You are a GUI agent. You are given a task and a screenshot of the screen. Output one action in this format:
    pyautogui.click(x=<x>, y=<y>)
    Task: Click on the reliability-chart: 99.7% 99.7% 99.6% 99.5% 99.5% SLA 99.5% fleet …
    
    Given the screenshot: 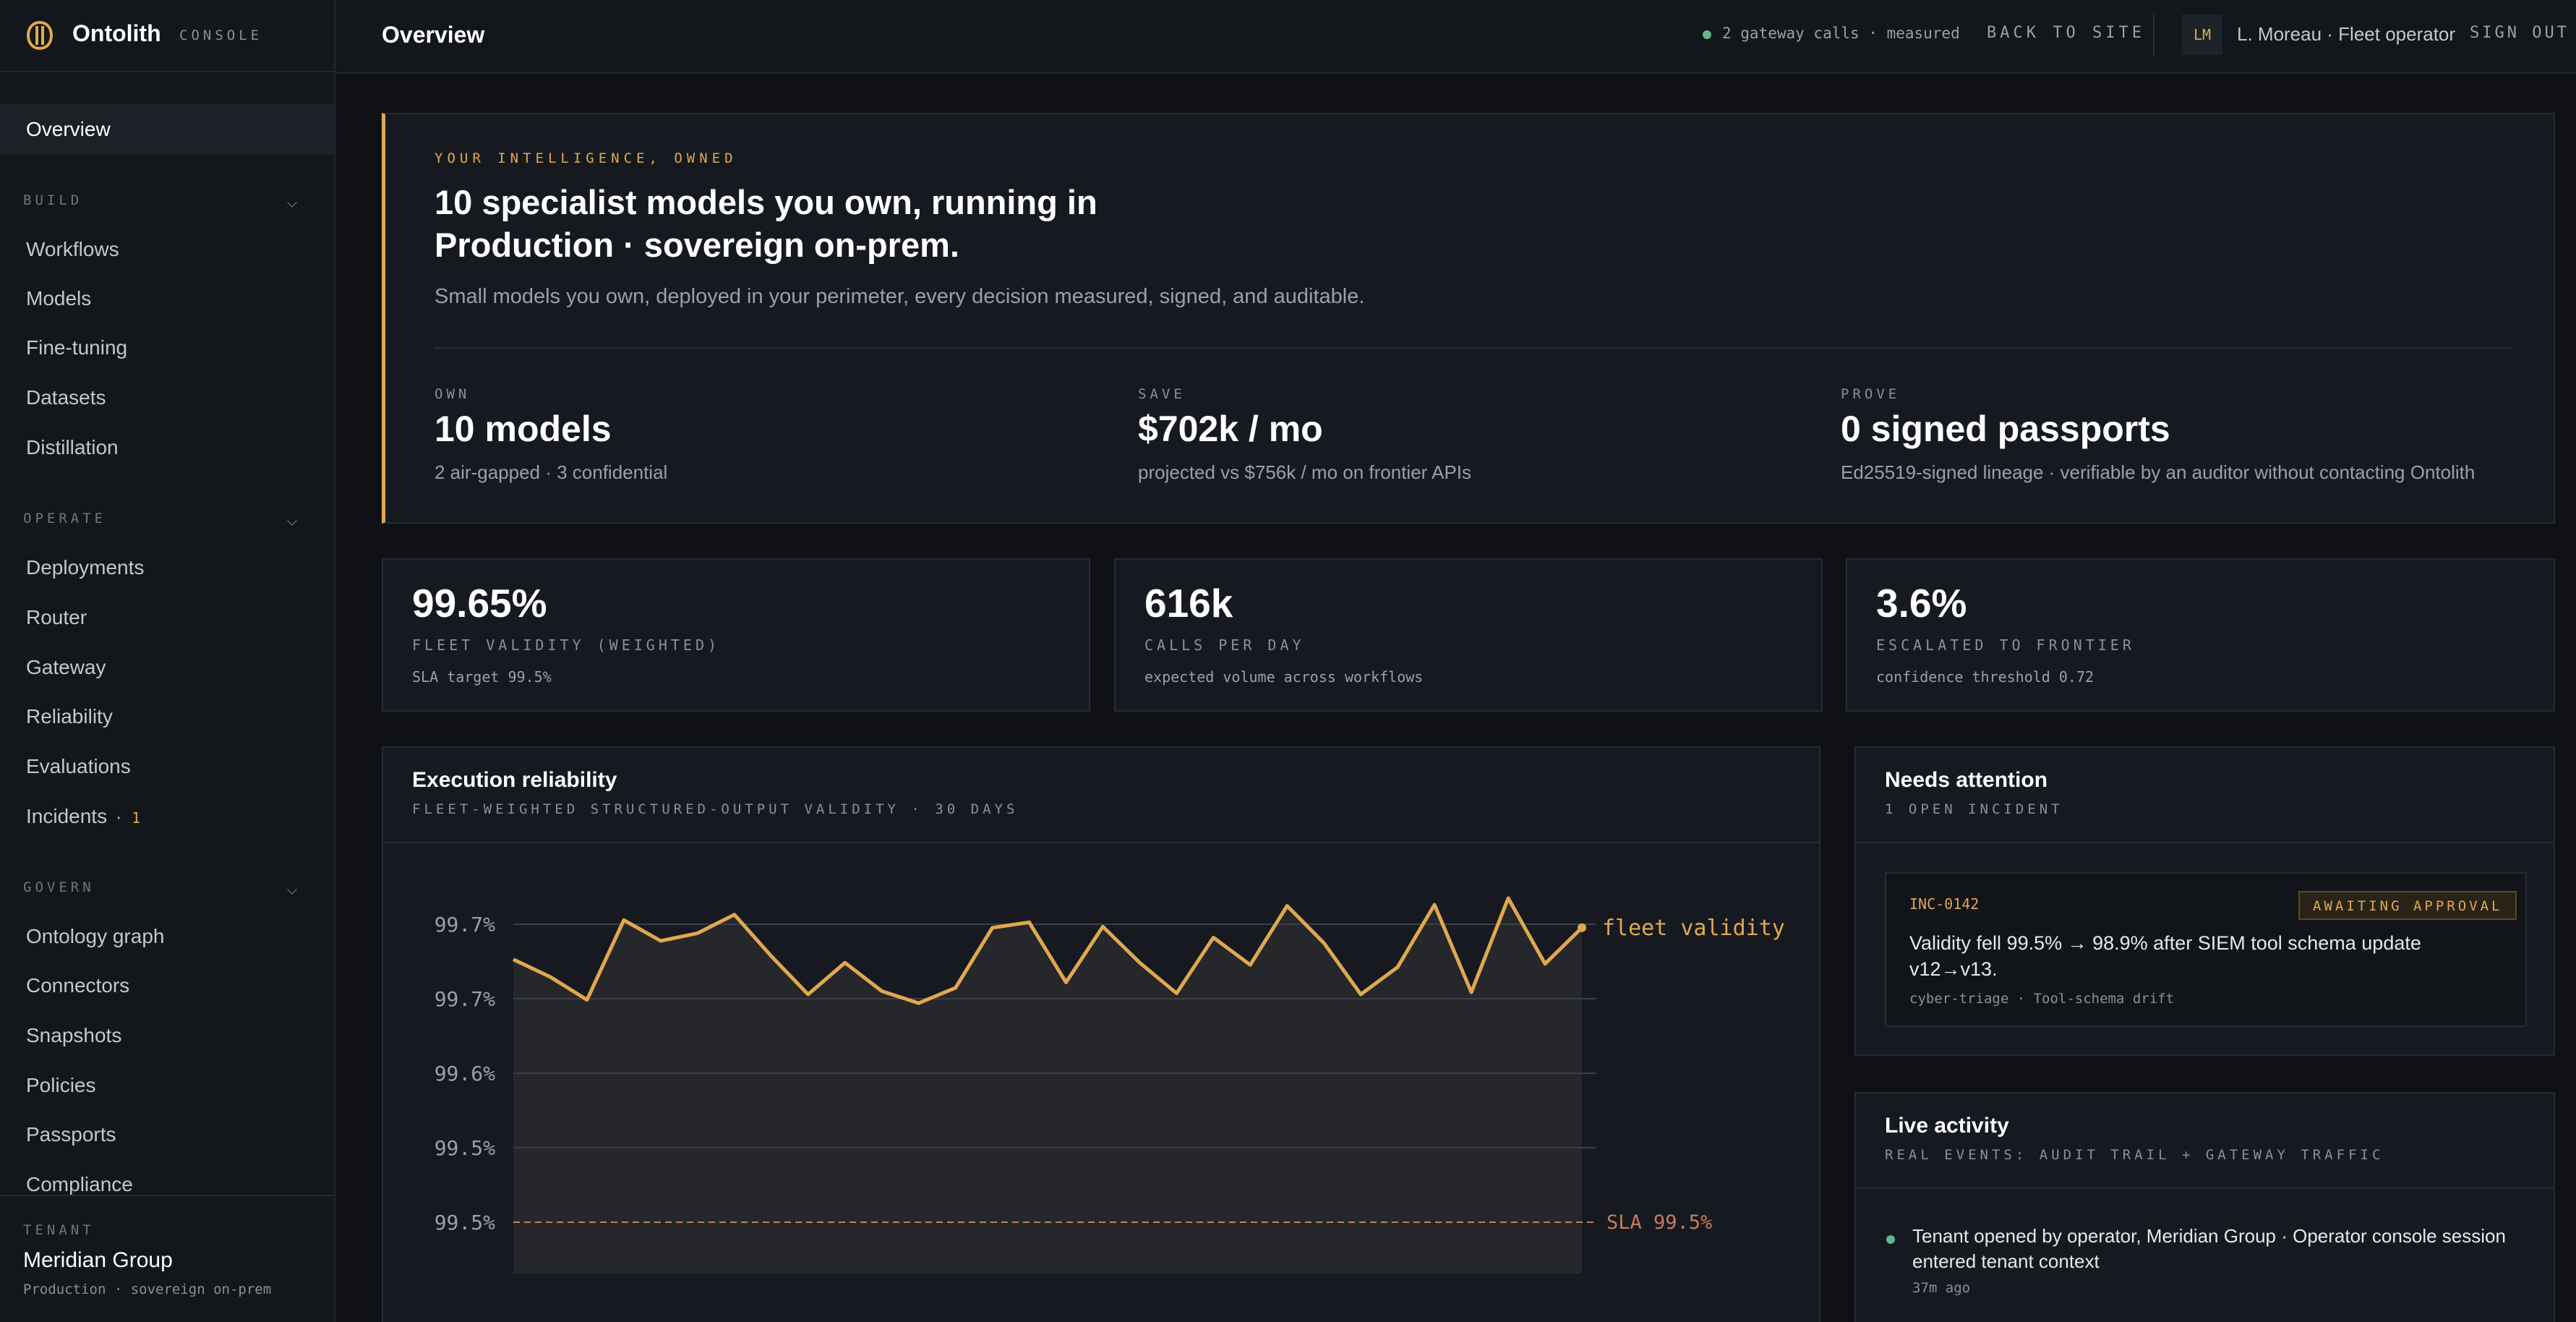 What is the action you would take?
    pyautogui.click(x=1110, y=1085)
    